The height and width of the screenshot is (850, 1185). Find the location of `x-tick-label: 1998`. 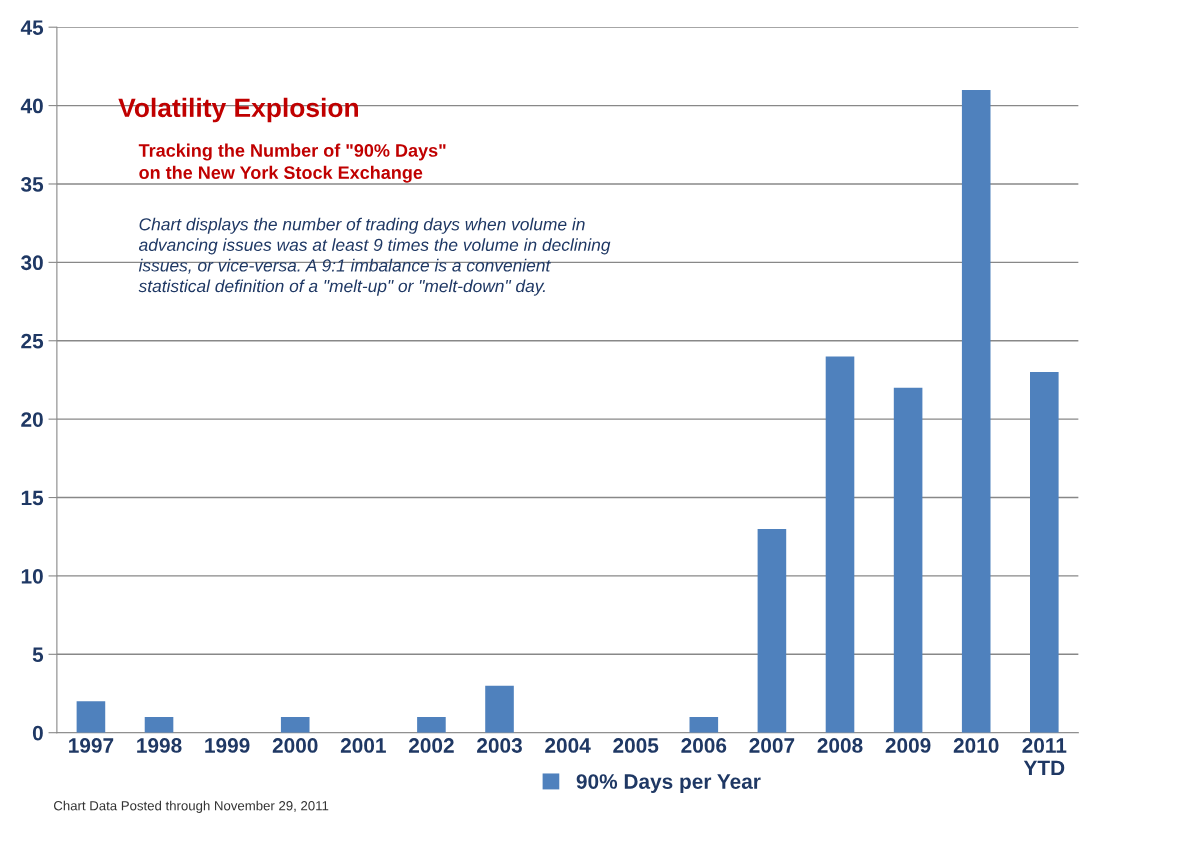

x-tick-label: 1998 is located at coordinates (159, 745).